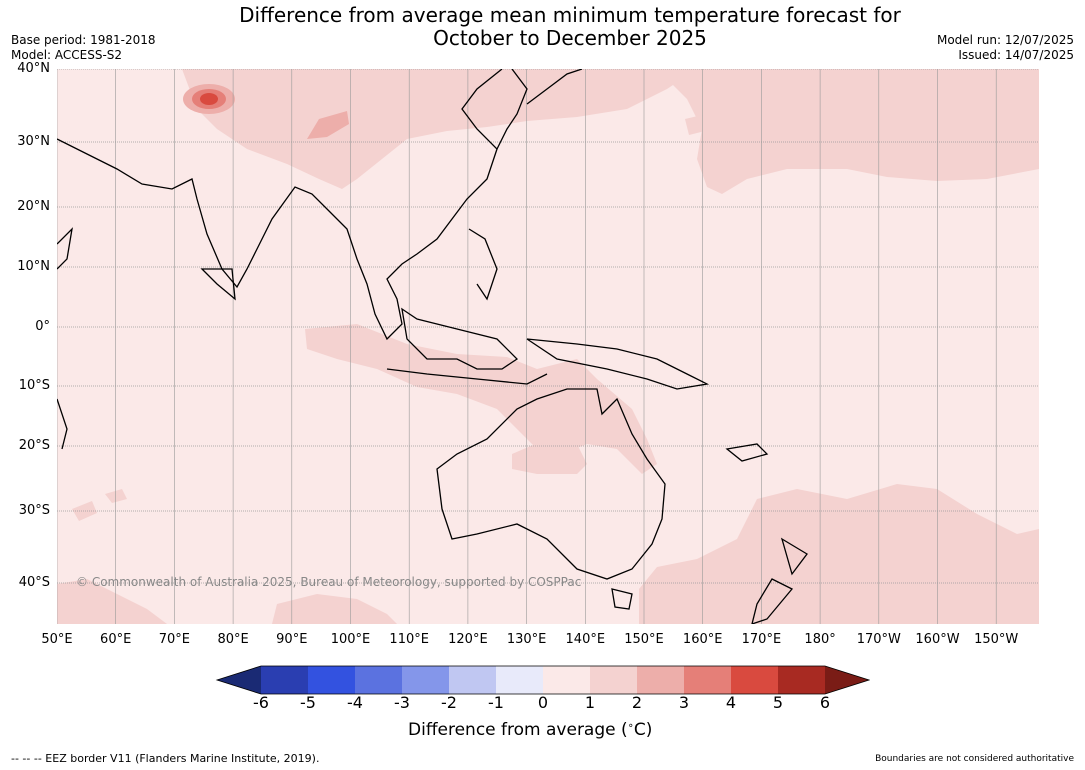  Describe the element at coordinates (57, 639) in the screenshot. I see `longitude-label: 50°E` at that location.